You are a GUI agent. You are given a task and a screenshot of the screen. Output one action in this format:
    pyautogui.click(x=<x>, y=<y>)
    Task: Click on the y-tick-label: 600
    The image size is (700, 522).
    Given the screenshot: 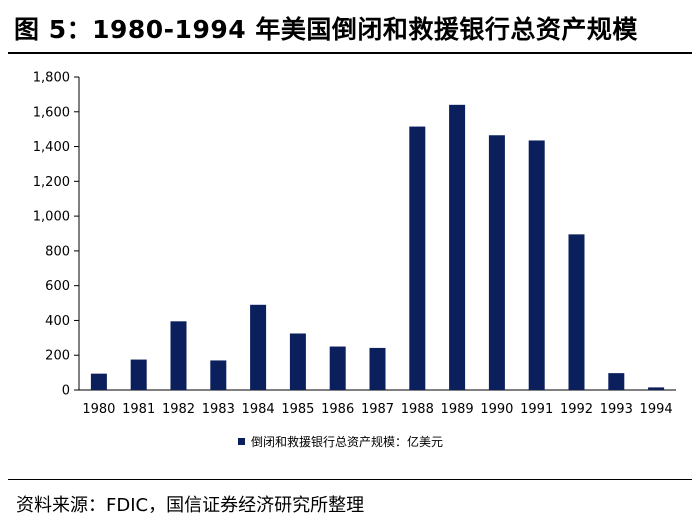 What is the action you would take?
    pyautogui.click(x=57, y=286)
    